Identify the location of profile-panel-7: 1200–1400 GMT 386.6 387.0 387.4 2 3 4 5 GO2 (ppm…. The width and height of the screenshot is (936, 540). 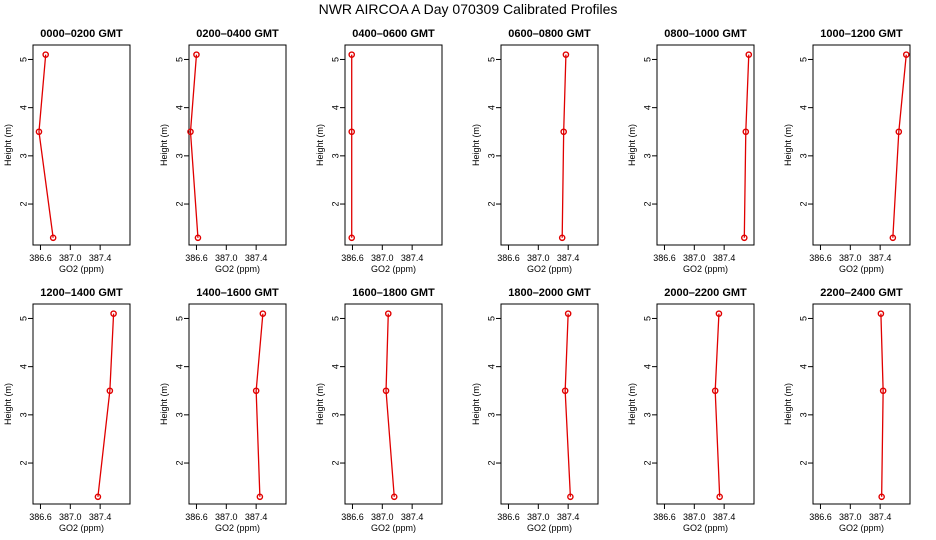
(67, 410).